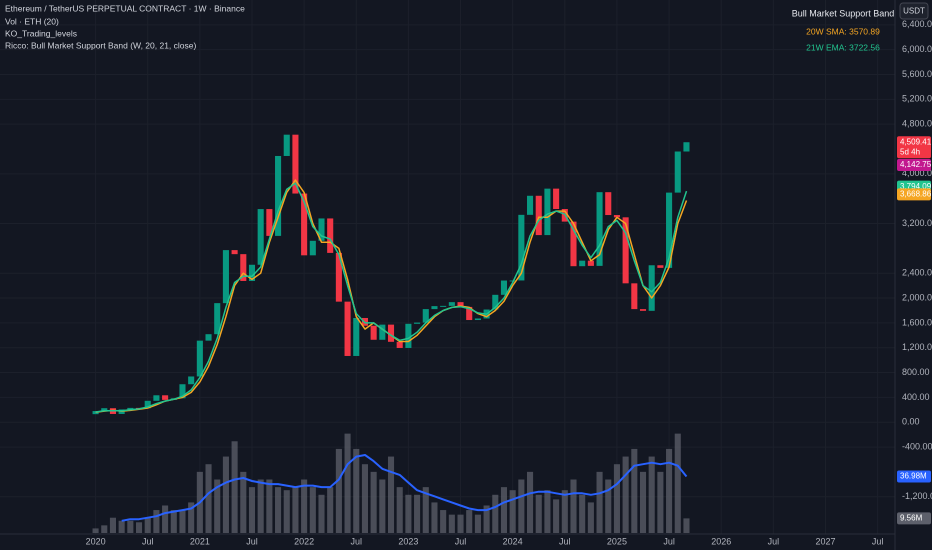 This screenshot has width=932, height=550. Describe the element at coordinates (917, 347) in the screenshot. I see `y-tick-label: 1,200.00` at that location.